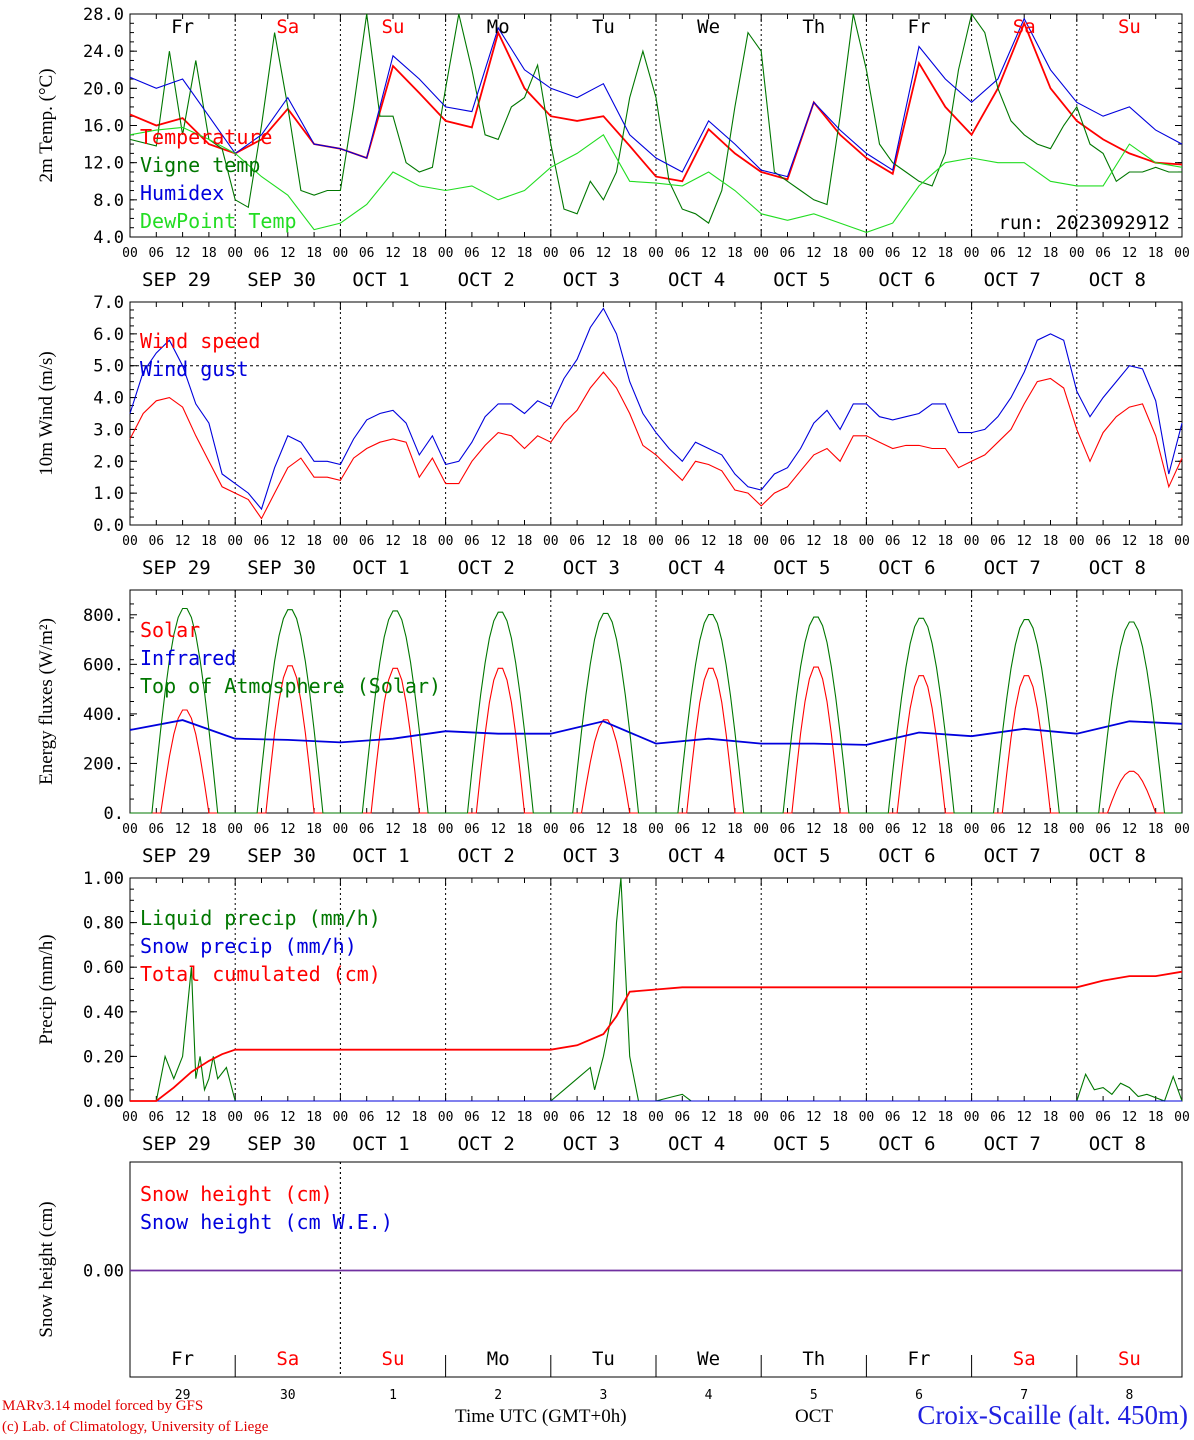  What do you see at coordinates (1052, 1415) in the screenshot?
I see `station-name: Croix-Scaille (alt. 450m)` at bounding box center [1052, 1415].